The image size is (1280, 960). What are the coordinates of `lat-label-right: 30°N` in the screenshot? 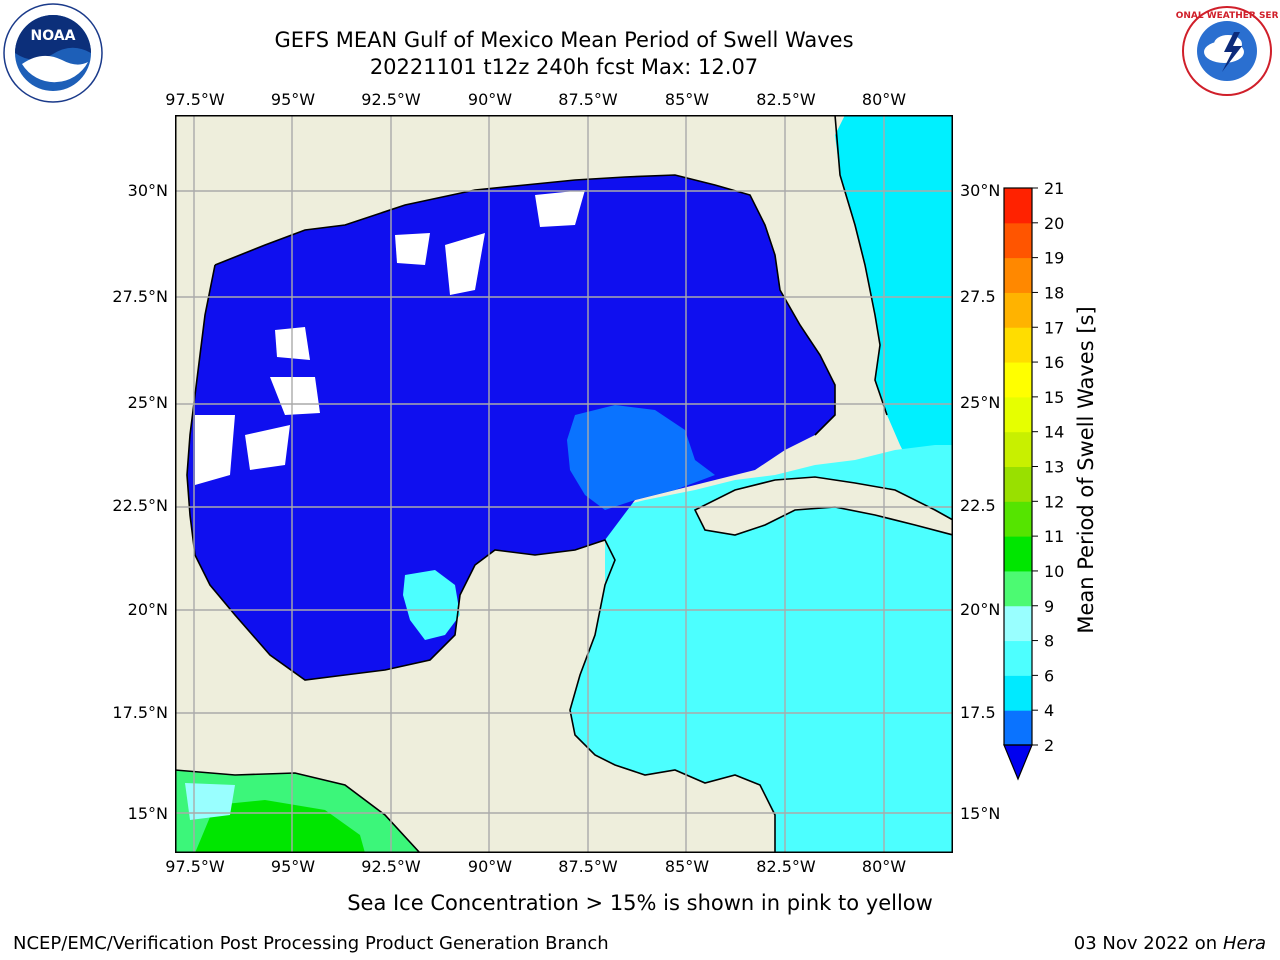 It's located at (980, 190).